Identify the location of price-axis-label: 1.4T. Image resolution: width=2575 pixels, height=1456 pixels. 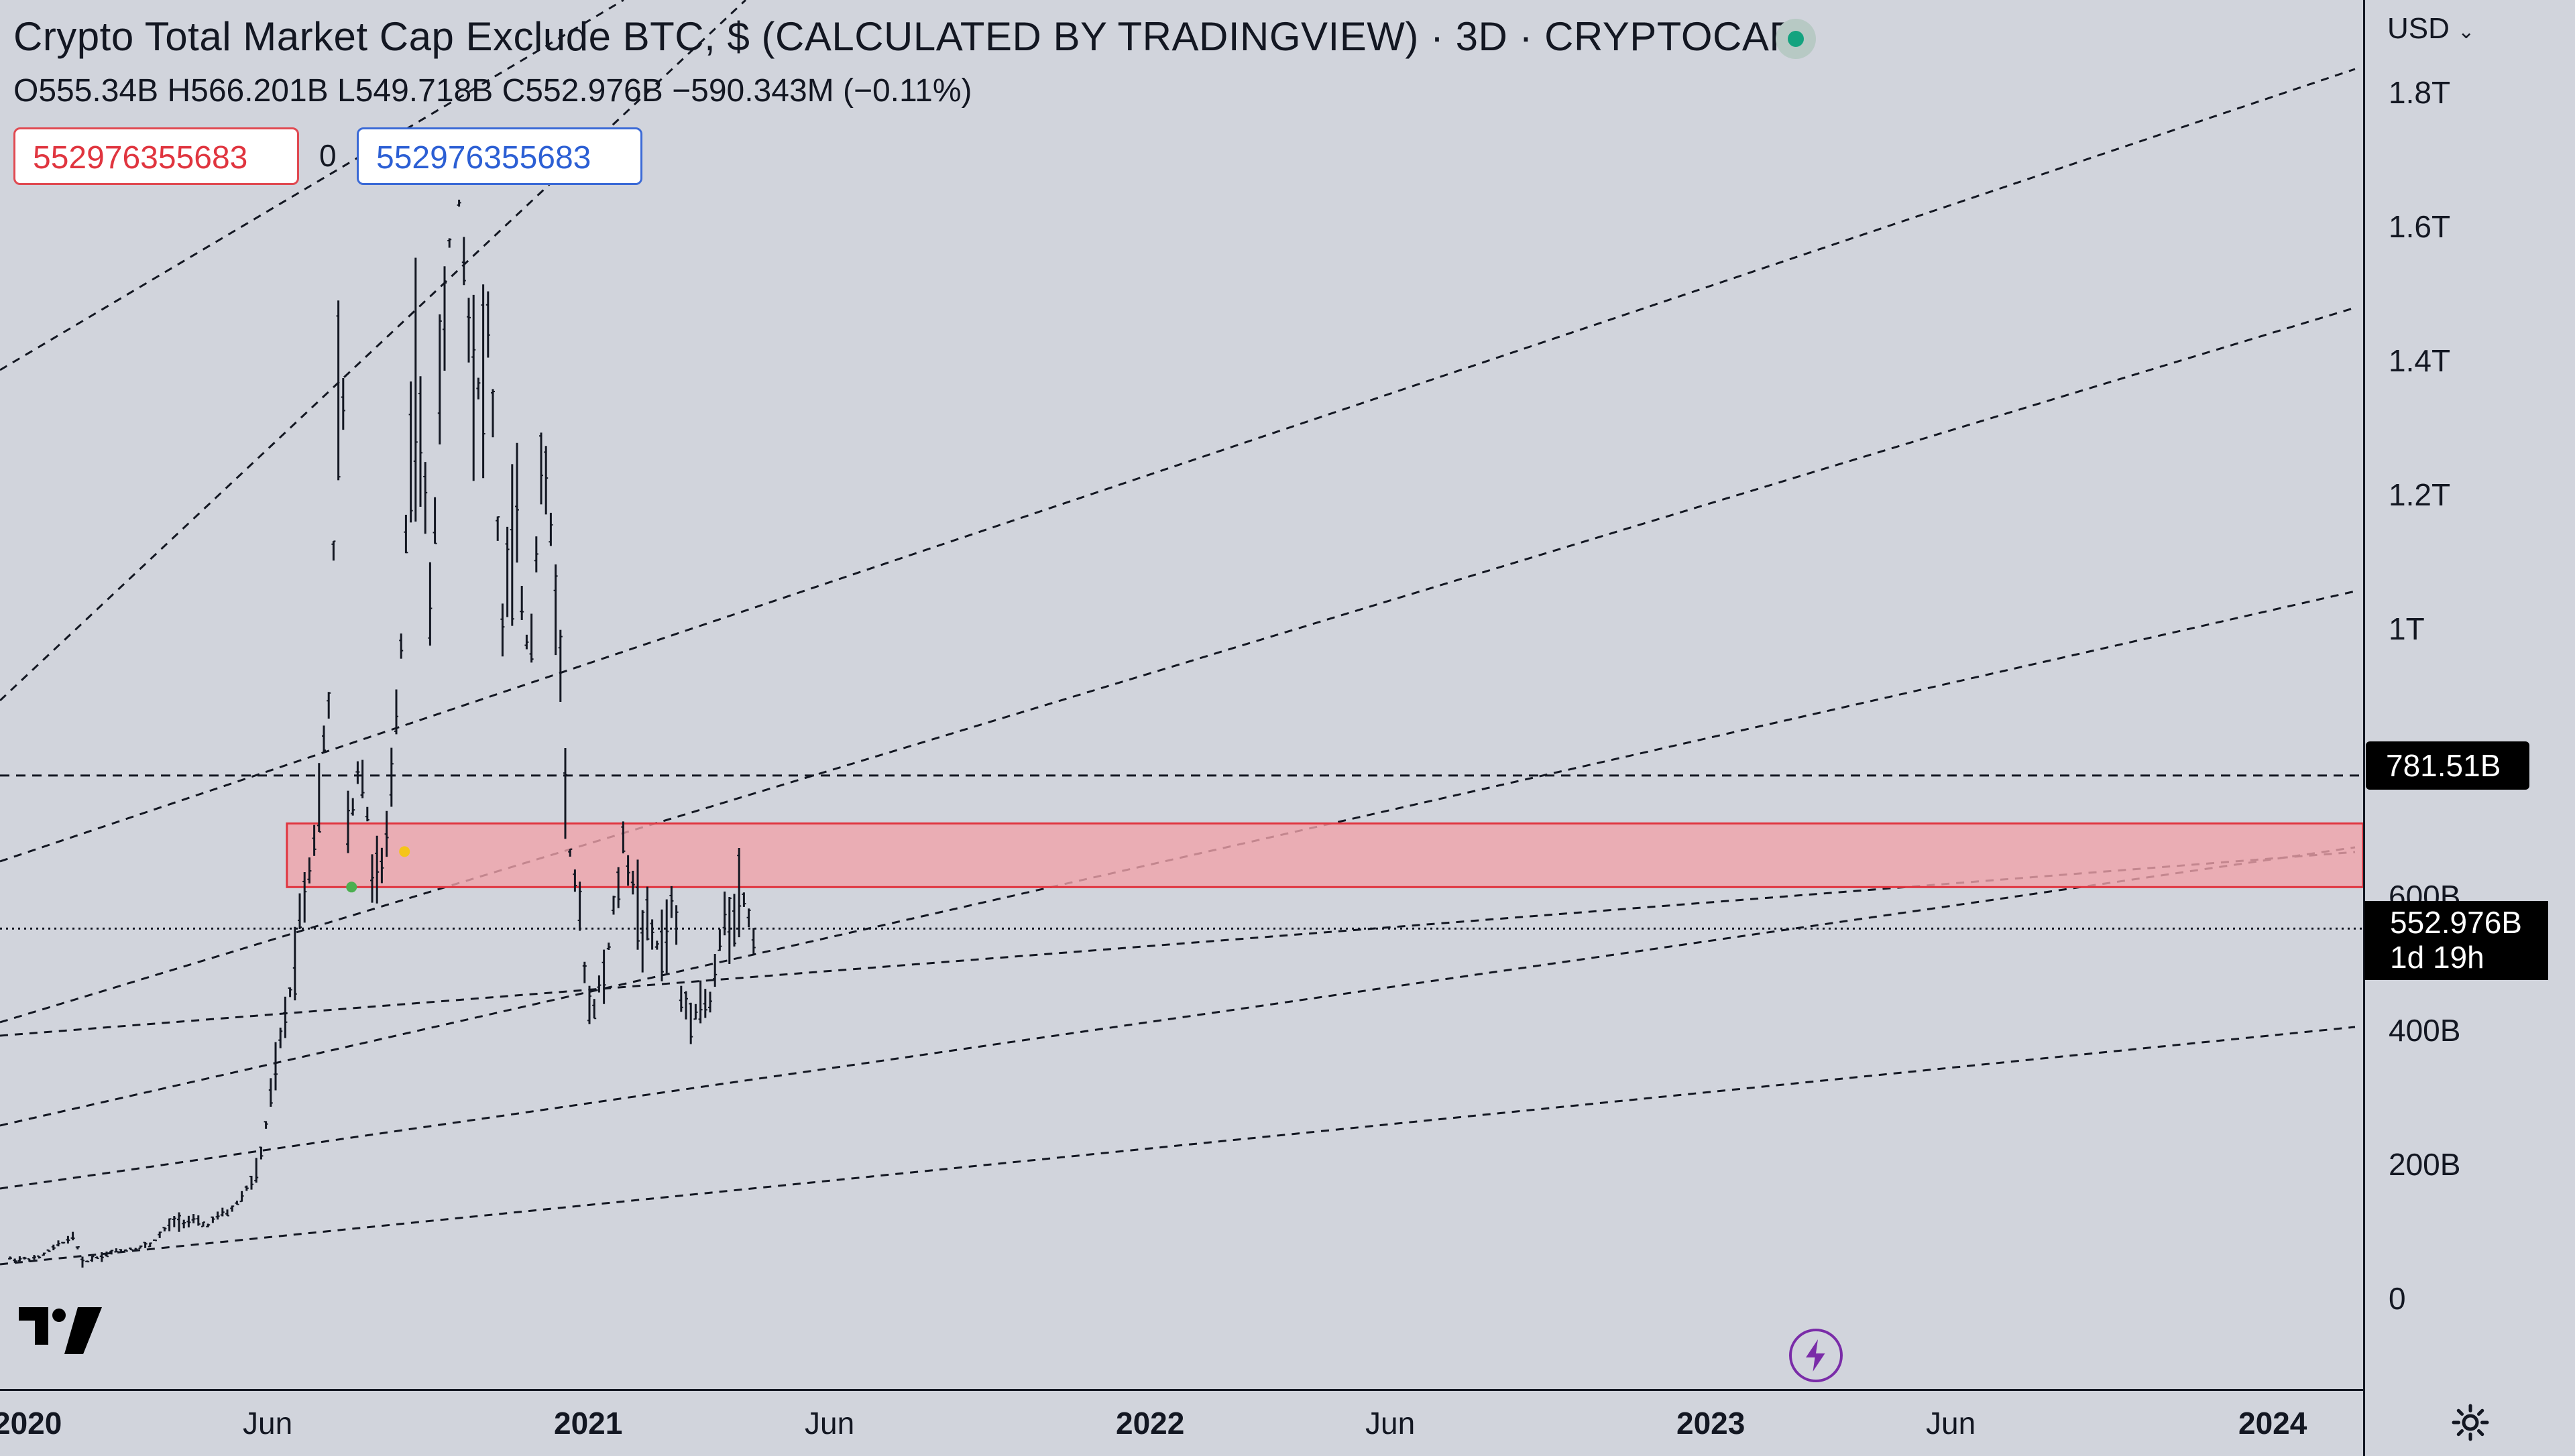
(2420, 360).